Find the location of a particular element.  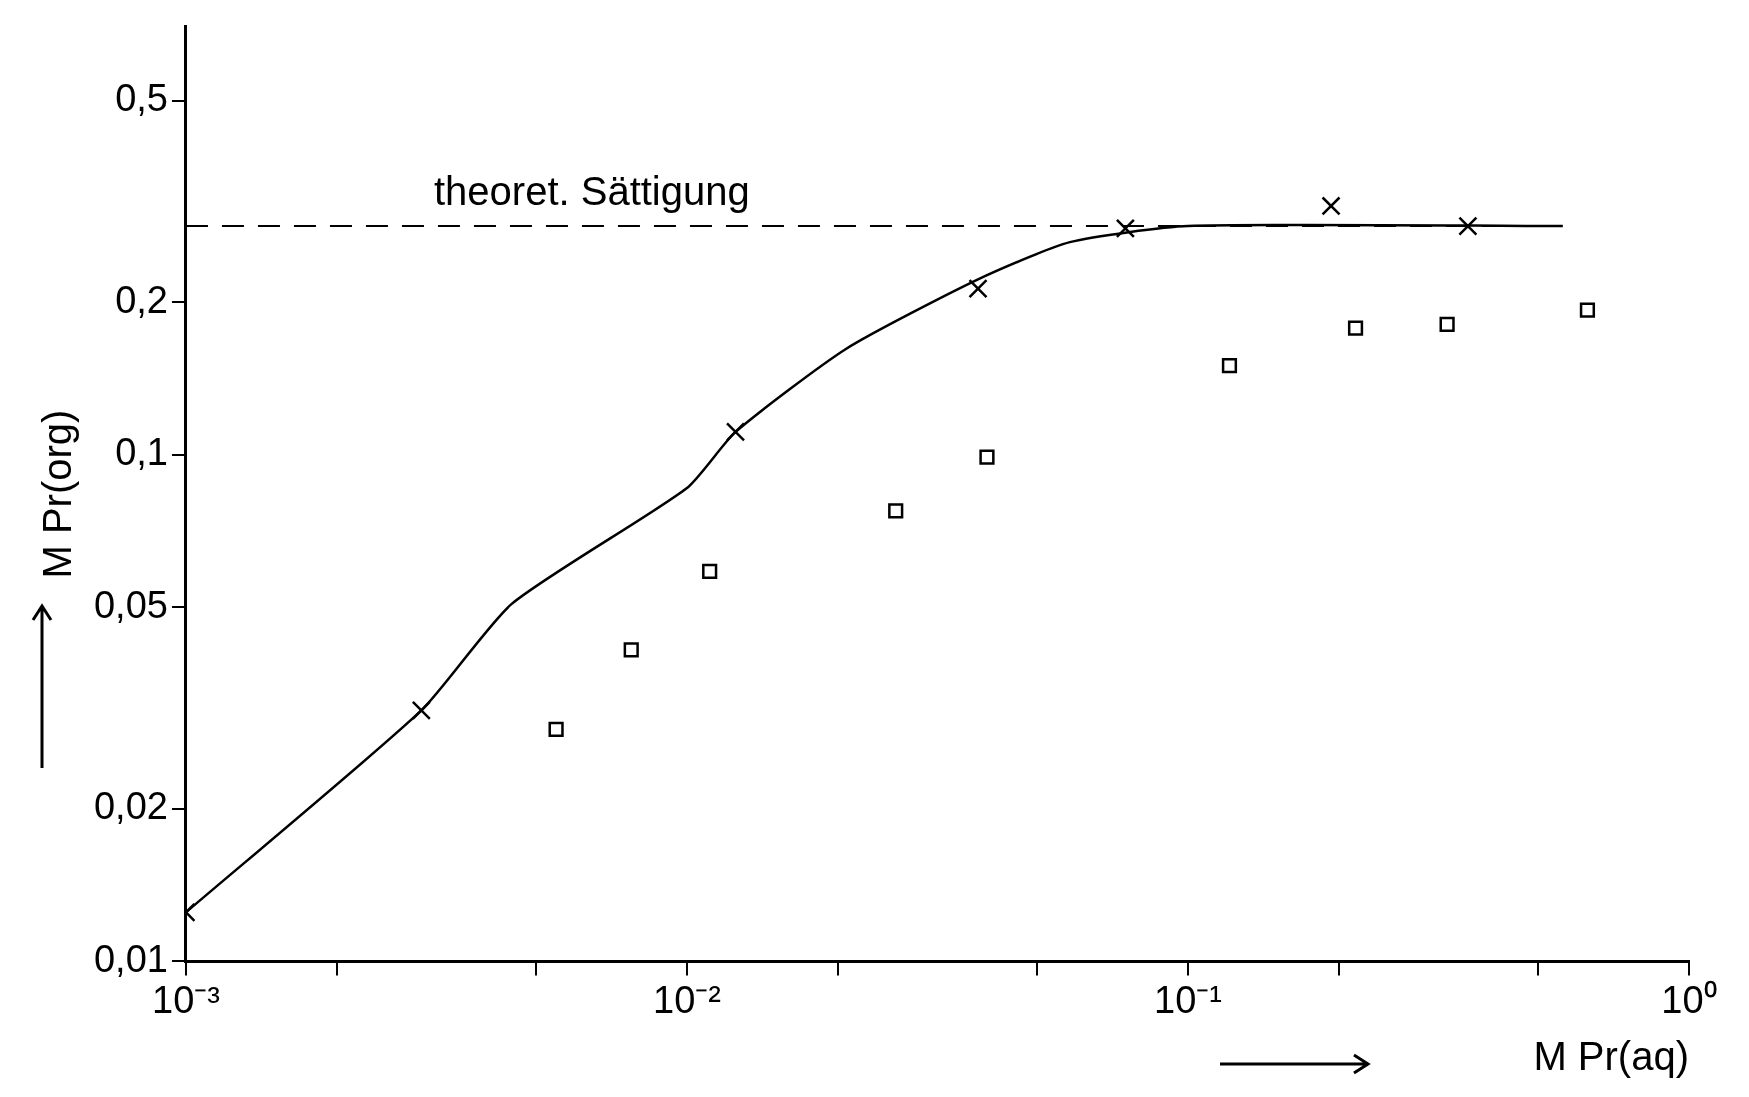

y-tick-label: 0,2 is located at coordinates (141, 299).